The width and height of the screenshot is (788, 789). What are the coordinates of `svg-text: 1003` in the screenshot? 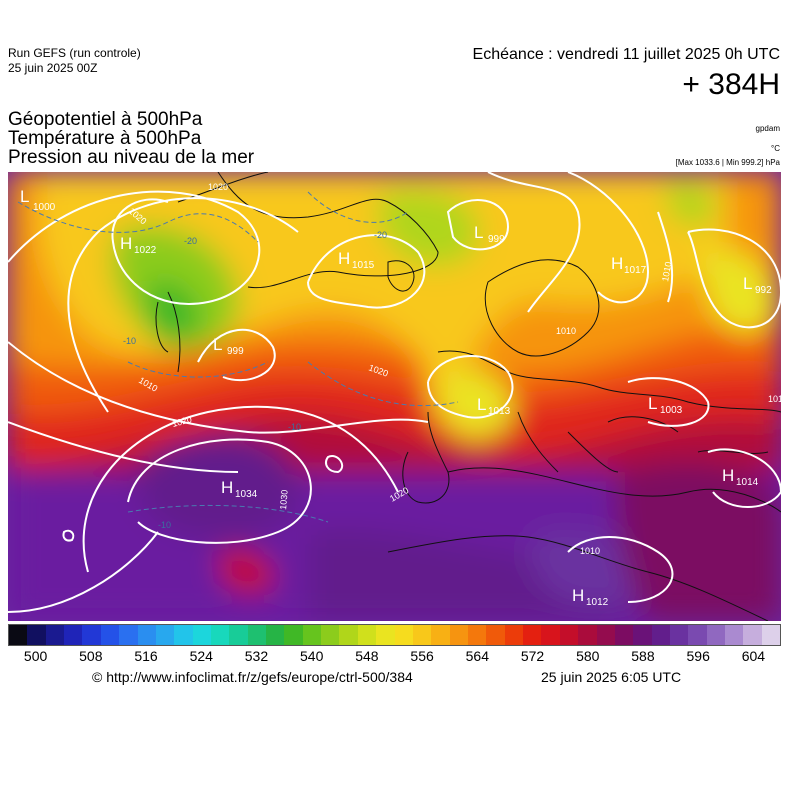 It's located at (671, 410).